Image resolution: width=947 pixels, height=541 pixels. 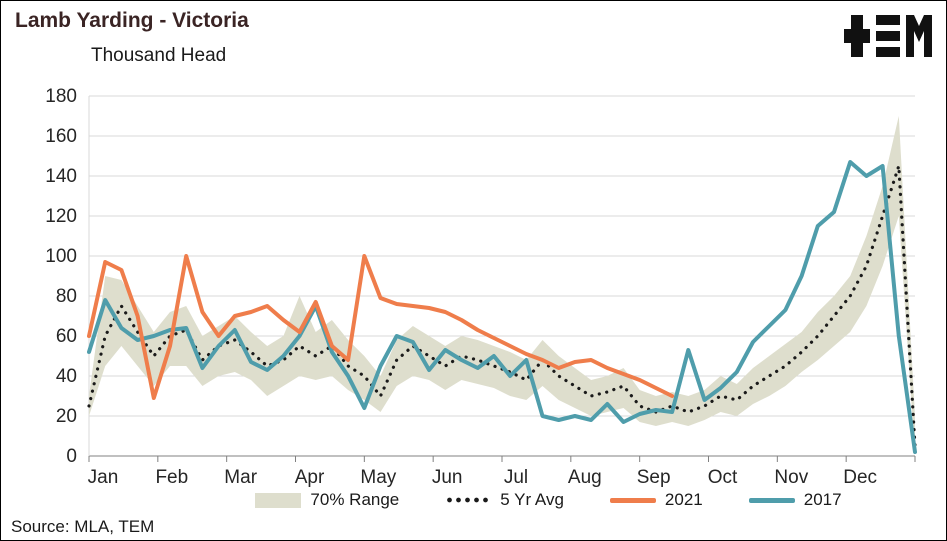 I want to click on y-tick-label: 60, so click(x=66, y=336).